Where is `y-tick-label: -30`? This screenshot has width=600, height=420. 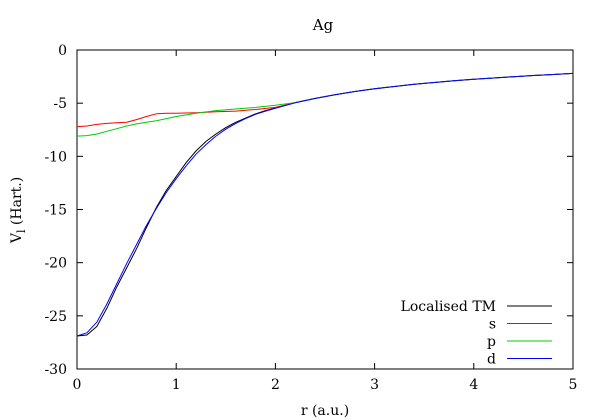
y-tick-label: -30 is located at coordinates (55, 370).